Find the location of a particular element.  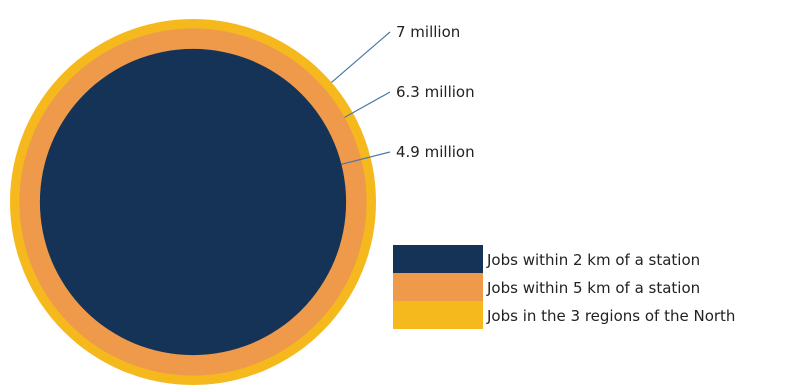

legend-swatch-jobs-within-2-km-of-a-station is located at coordinates (438, 259).